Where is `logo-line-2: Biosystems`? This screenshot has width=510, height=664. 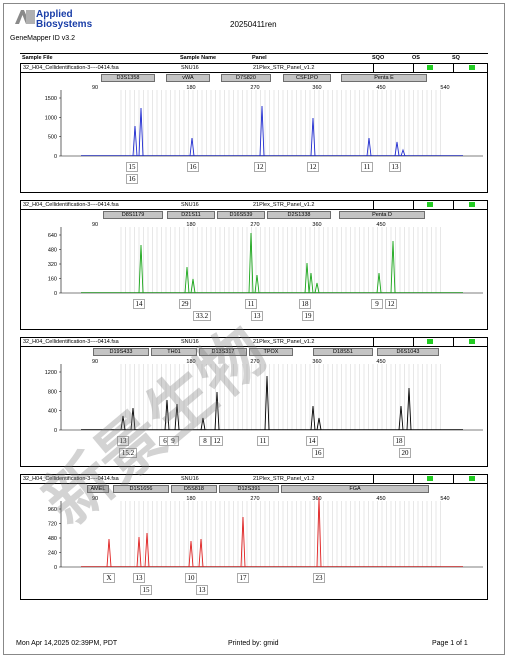 logo-line-2: Biosystems is located at coordinates (64, 24).